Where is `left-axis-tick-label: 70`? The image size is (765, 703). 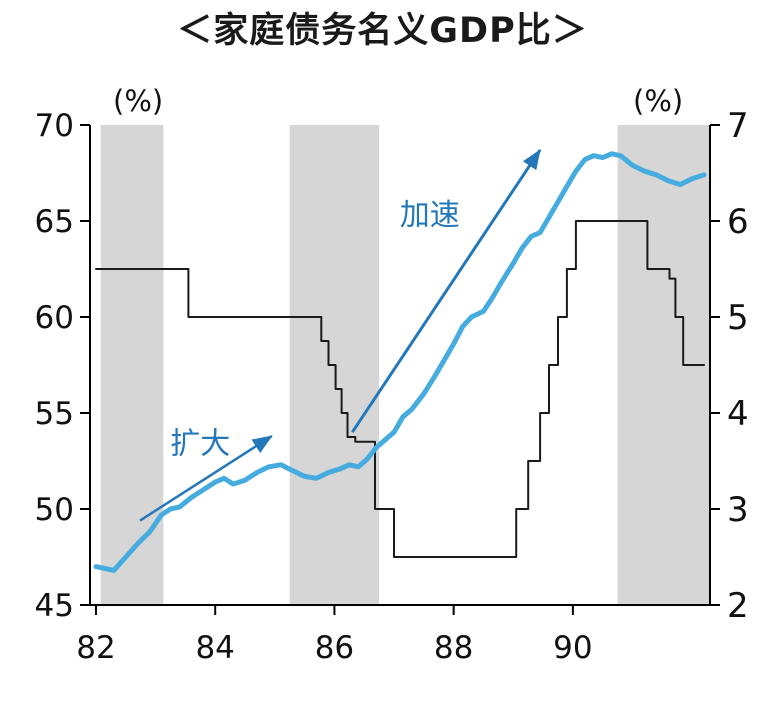
left-axis-tick-label: 70 is located at coordinates (54, 126).